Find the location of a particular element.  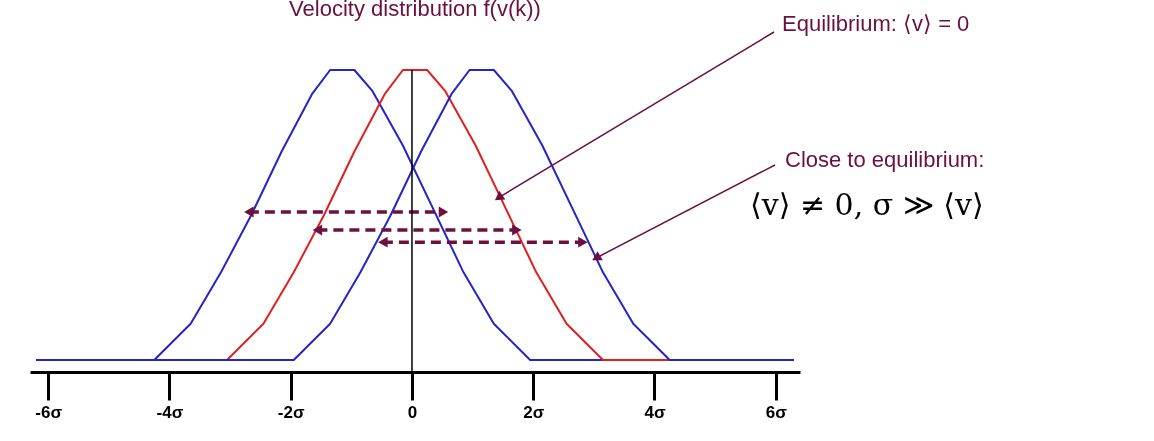

x-tick-label: 6σ is located at coordinates (776, 412).